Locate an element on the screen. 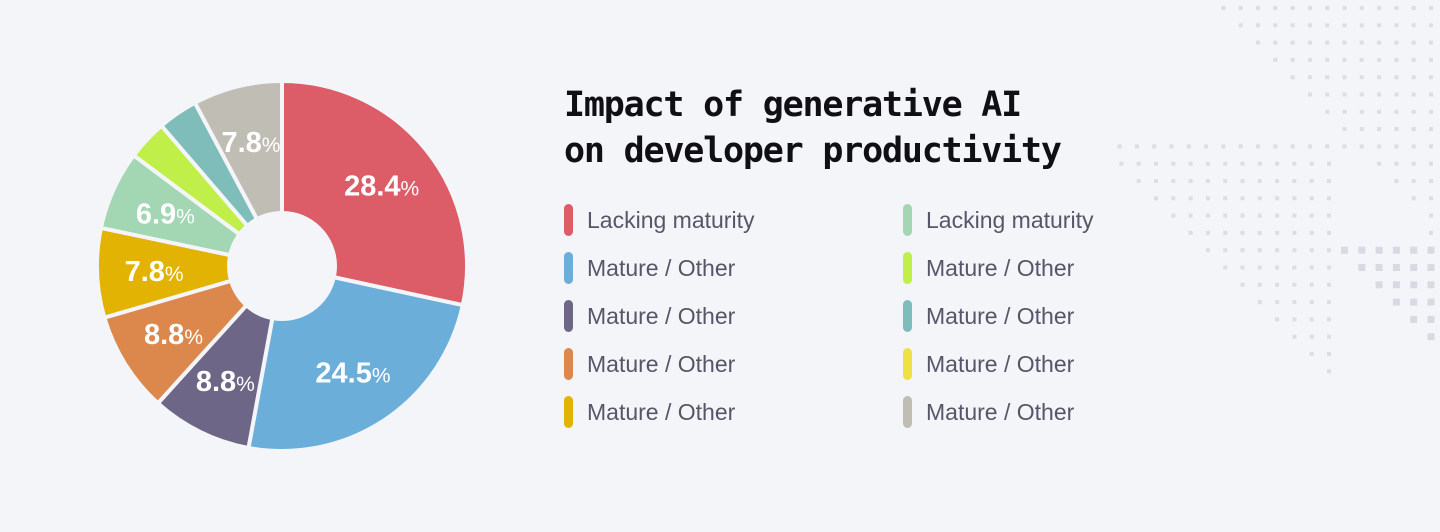 The image size is (1440, 532). slice-value-label: 6.9% is located at coordinates (165, 214).